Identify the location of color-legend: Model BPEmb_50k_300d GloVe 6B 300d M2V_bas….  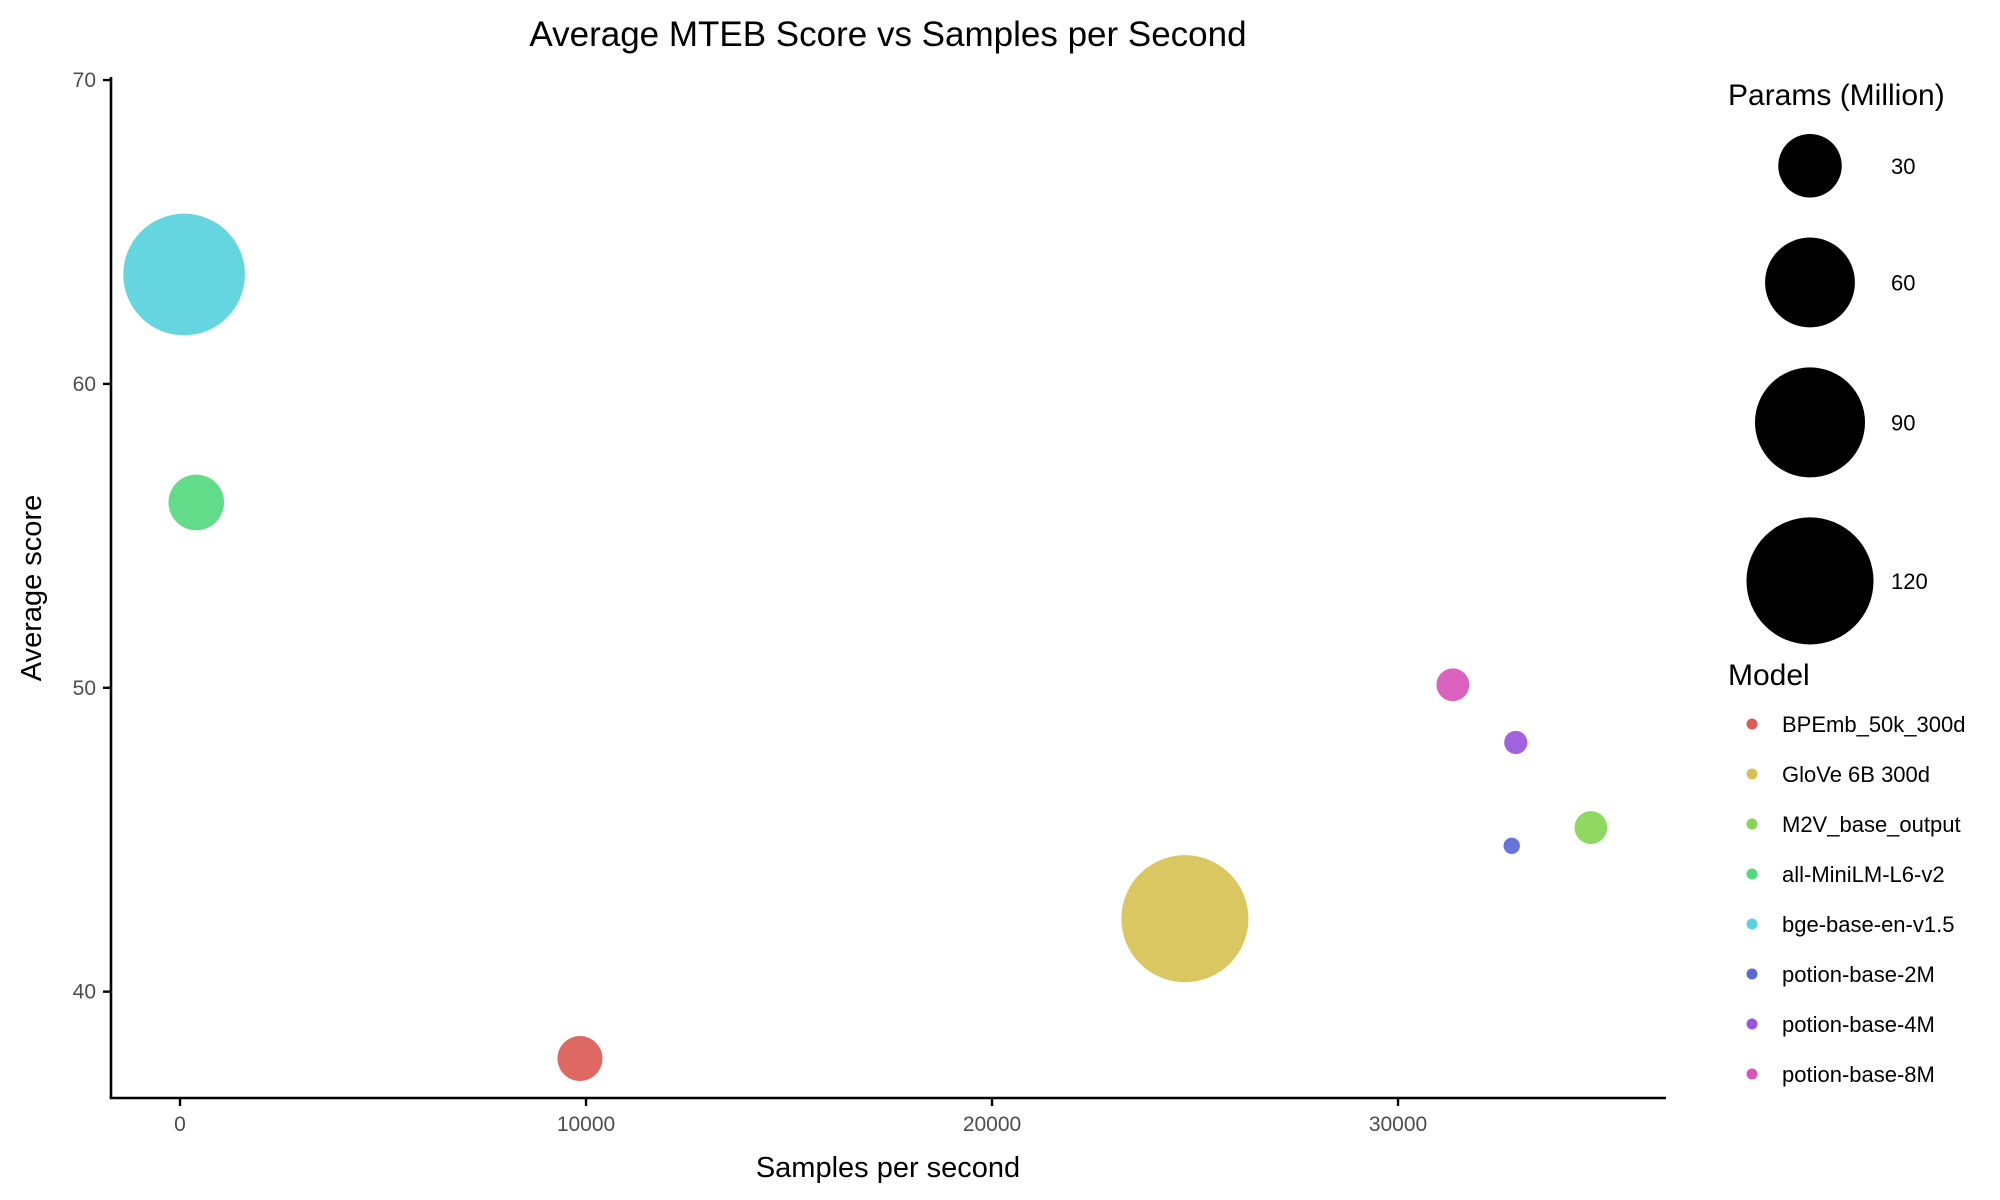
(1846, 873).